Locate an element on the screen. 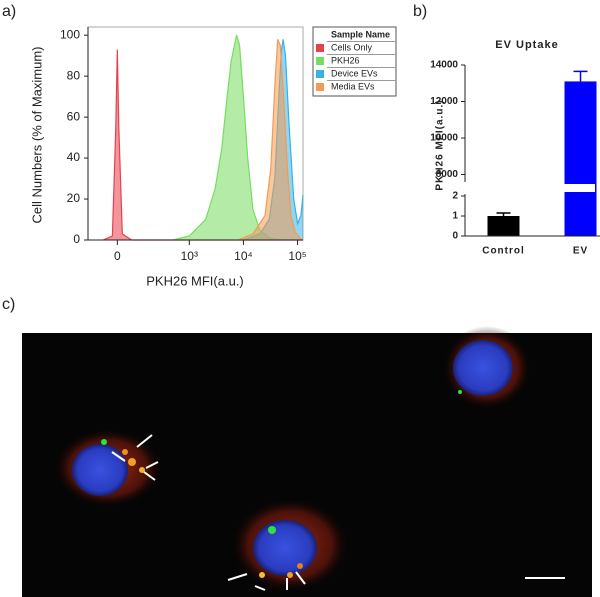 The width and height of the screenshot is (600, 597). y-tick-label: 2 is located at coordinates (455, 196).